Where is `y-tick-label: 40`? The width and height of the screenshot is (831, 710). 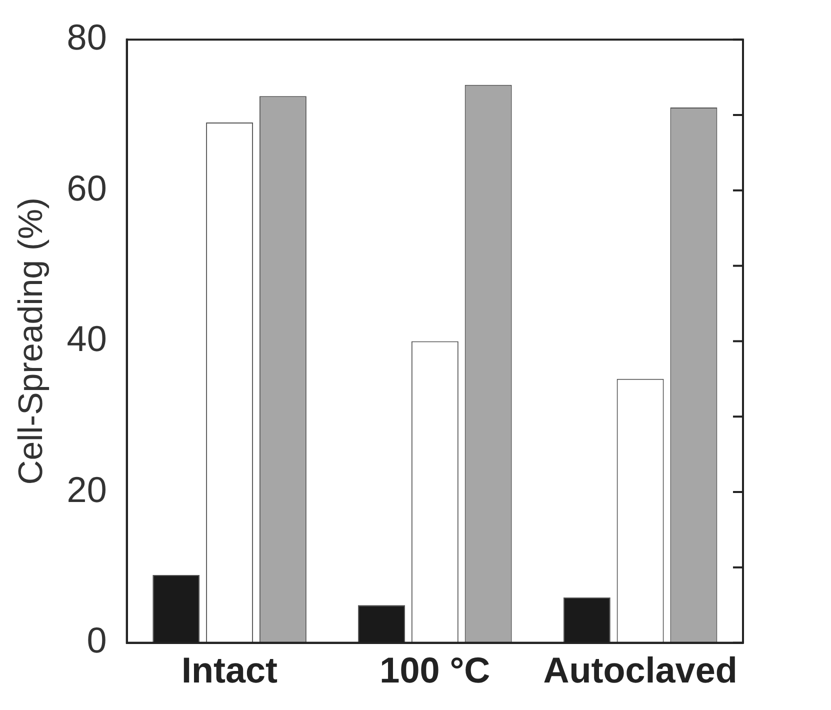
y-tick-label: 40 is located at coordinates (86, 339).